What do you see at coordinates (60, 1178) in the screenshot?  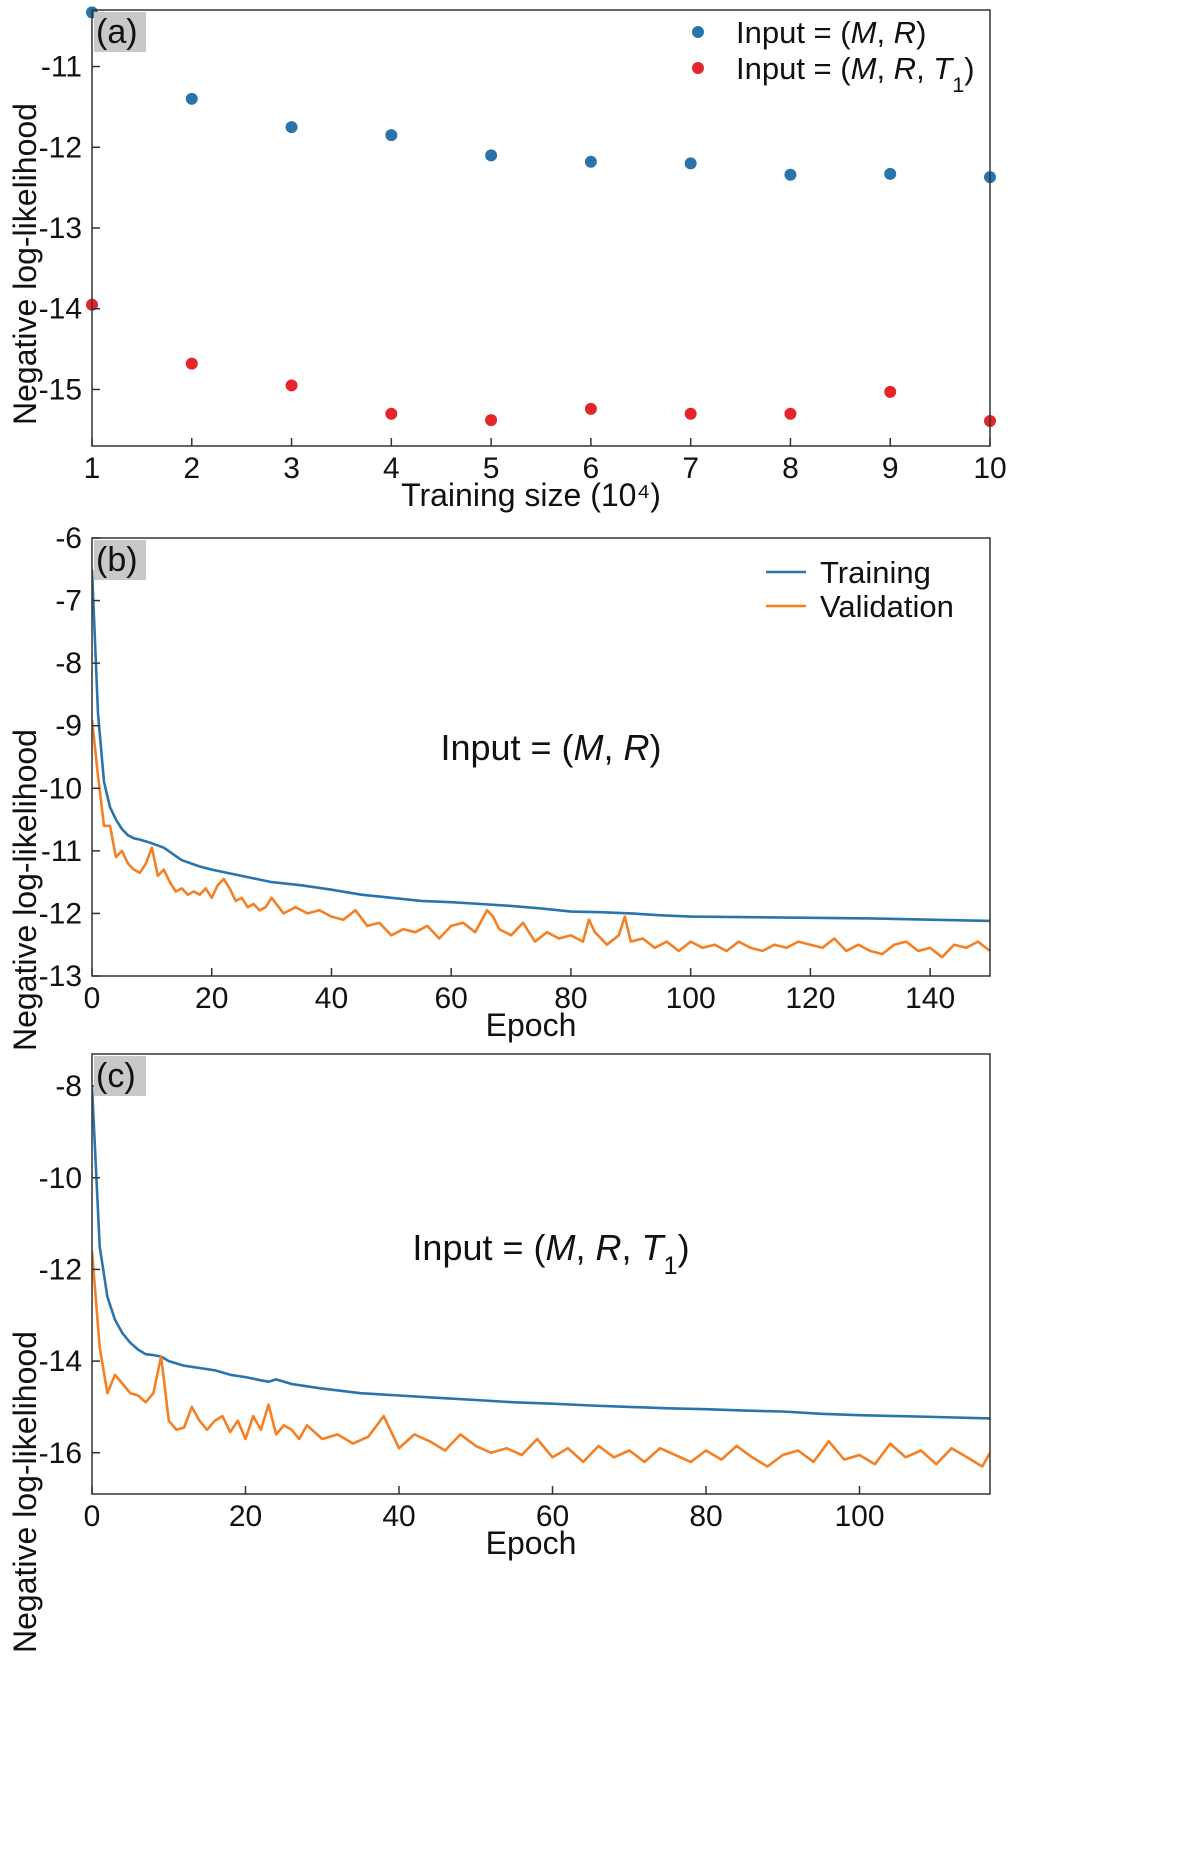 I see `panel-c-ytick-label: -10` at bounding box center [60, 1178].